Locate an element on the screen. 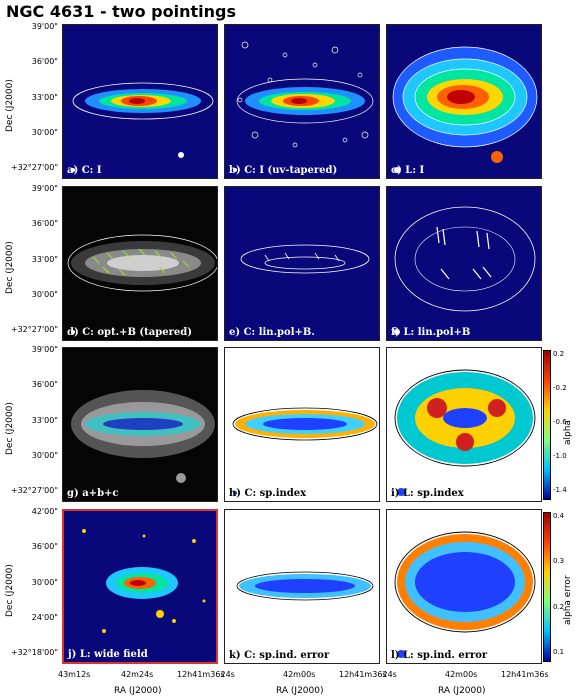 Image resolution: width=577 pixels, height=699 pixels. ra-tick-label: 42m24s is located at coordinates (137, 674).